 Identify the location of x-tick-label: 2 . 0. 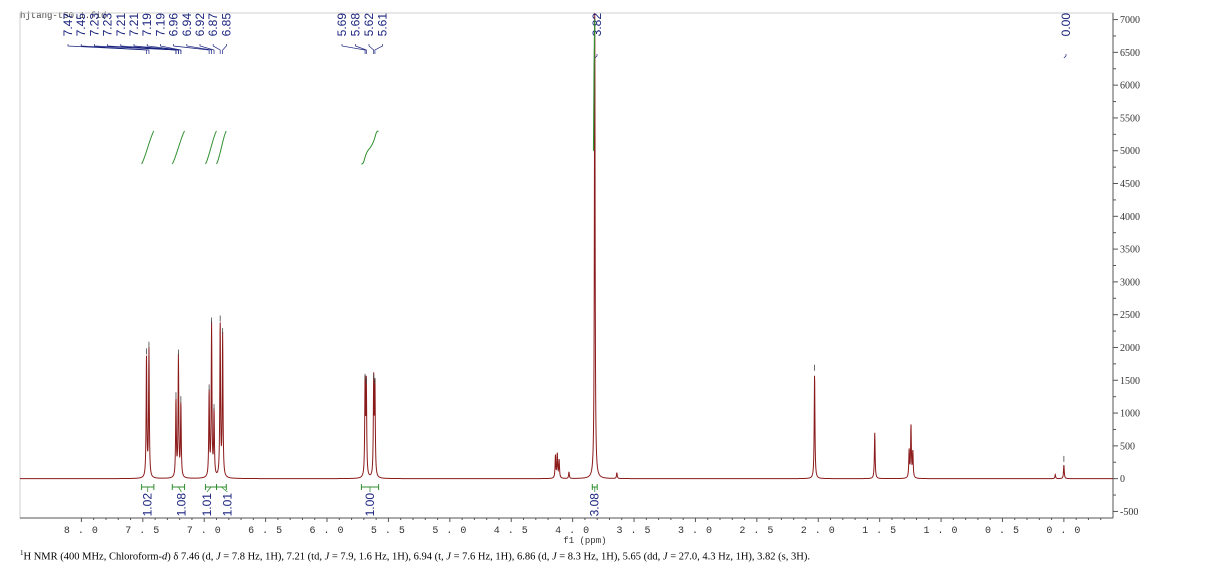
(818, 531).